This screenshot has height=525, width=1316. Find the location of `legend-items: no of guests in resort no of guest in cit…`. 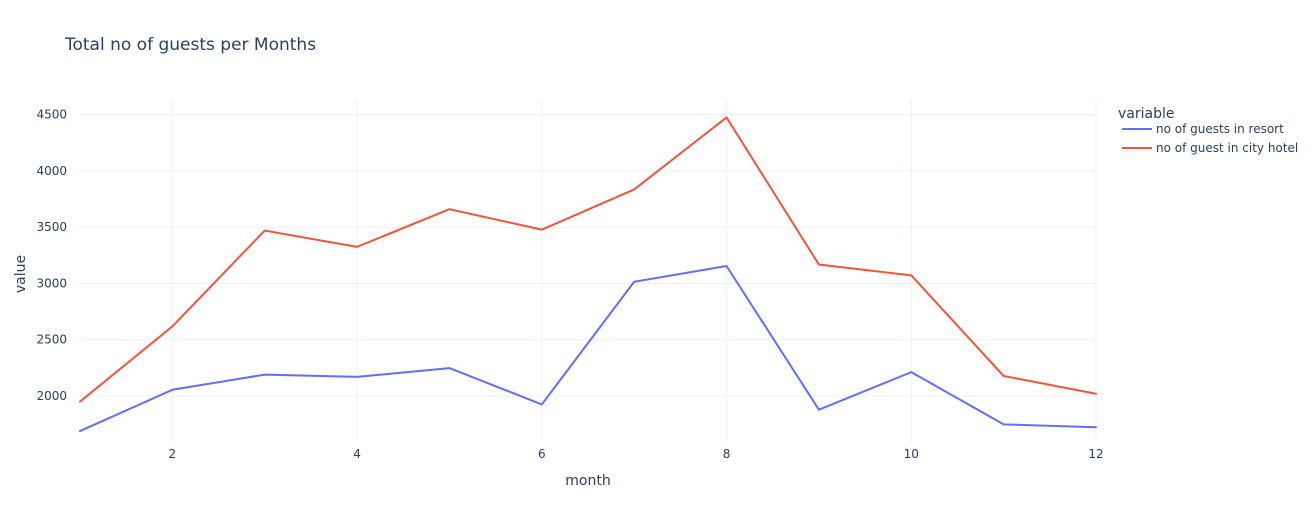

legend-items: no of guests in resort no of guest in cit… is located at coordinates (1210, 138).